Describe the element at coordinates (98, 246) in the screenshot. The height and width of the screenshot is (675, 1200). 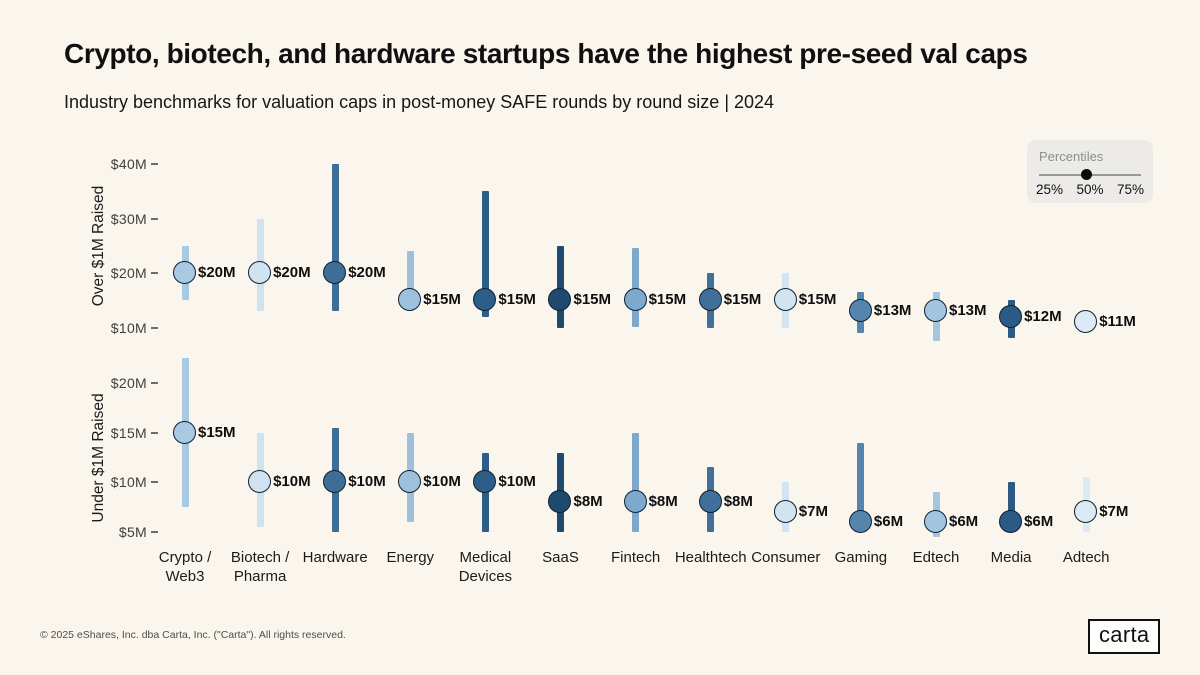
I see `panel-label: Over $1M Raised` at that location.